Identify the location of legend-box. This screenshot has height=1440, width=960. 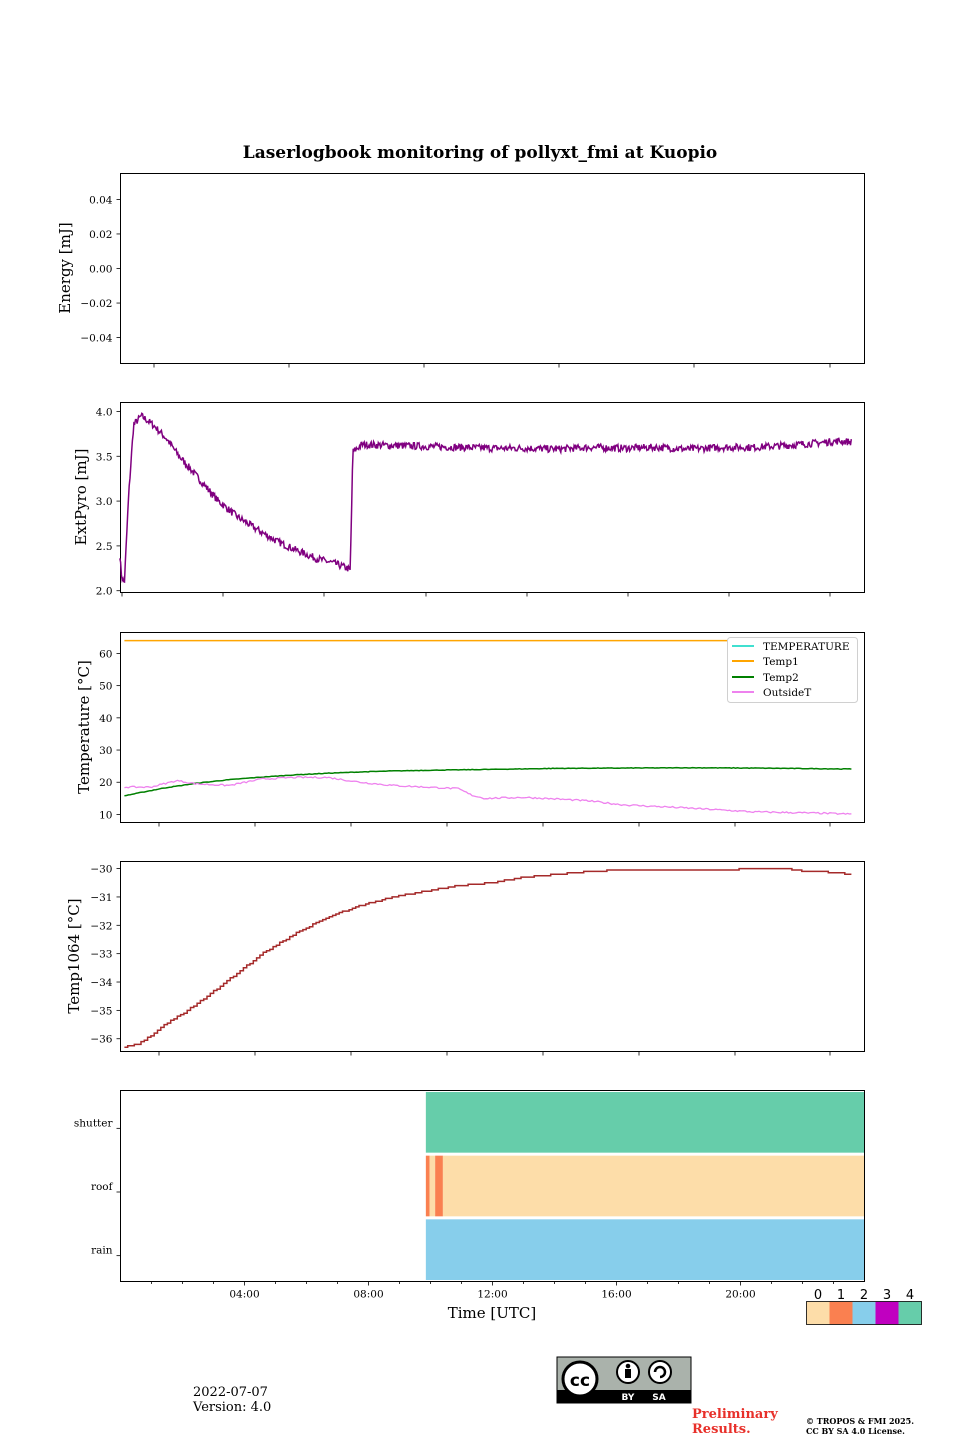
(792, 670).